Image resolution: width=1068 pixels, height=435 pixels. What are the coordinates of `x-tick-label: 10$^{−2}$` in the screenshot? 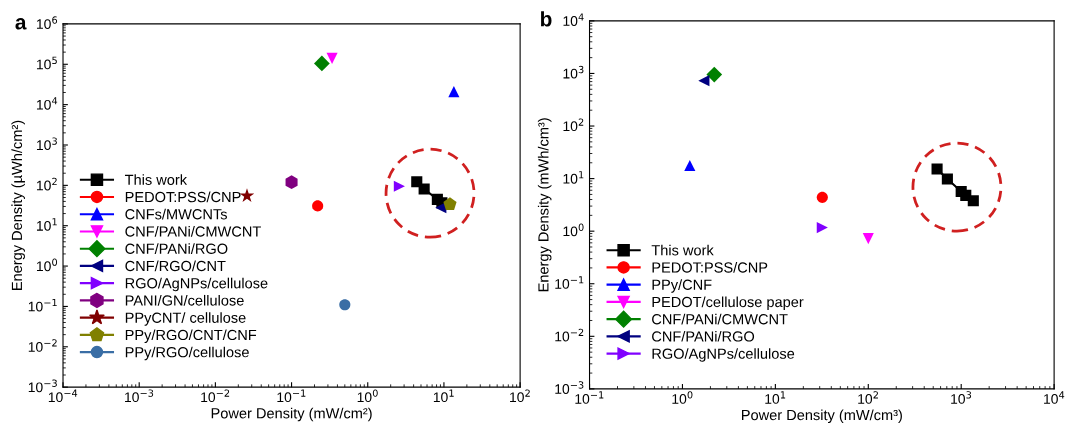 It's located at (215, 396).